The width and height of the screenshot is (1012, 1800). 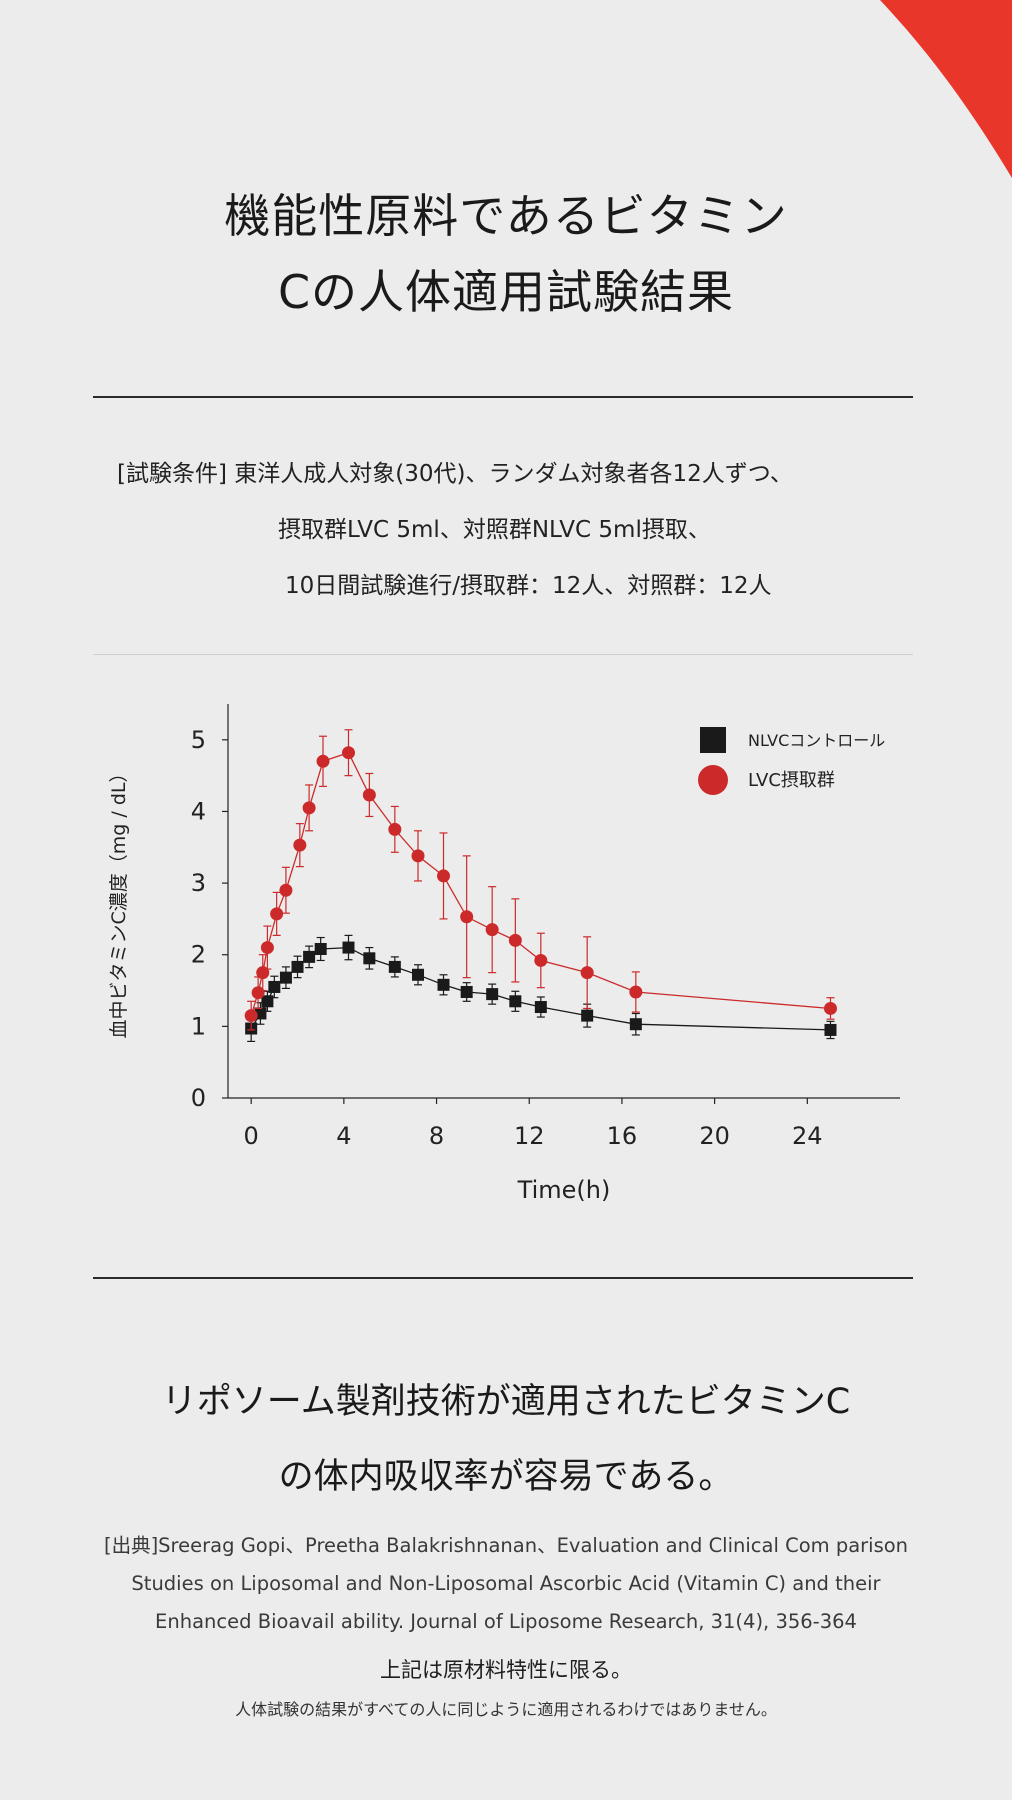 I want to click on conclusion-line-2: の体内吸収率が容易である。, so click(x=506, y=1477).